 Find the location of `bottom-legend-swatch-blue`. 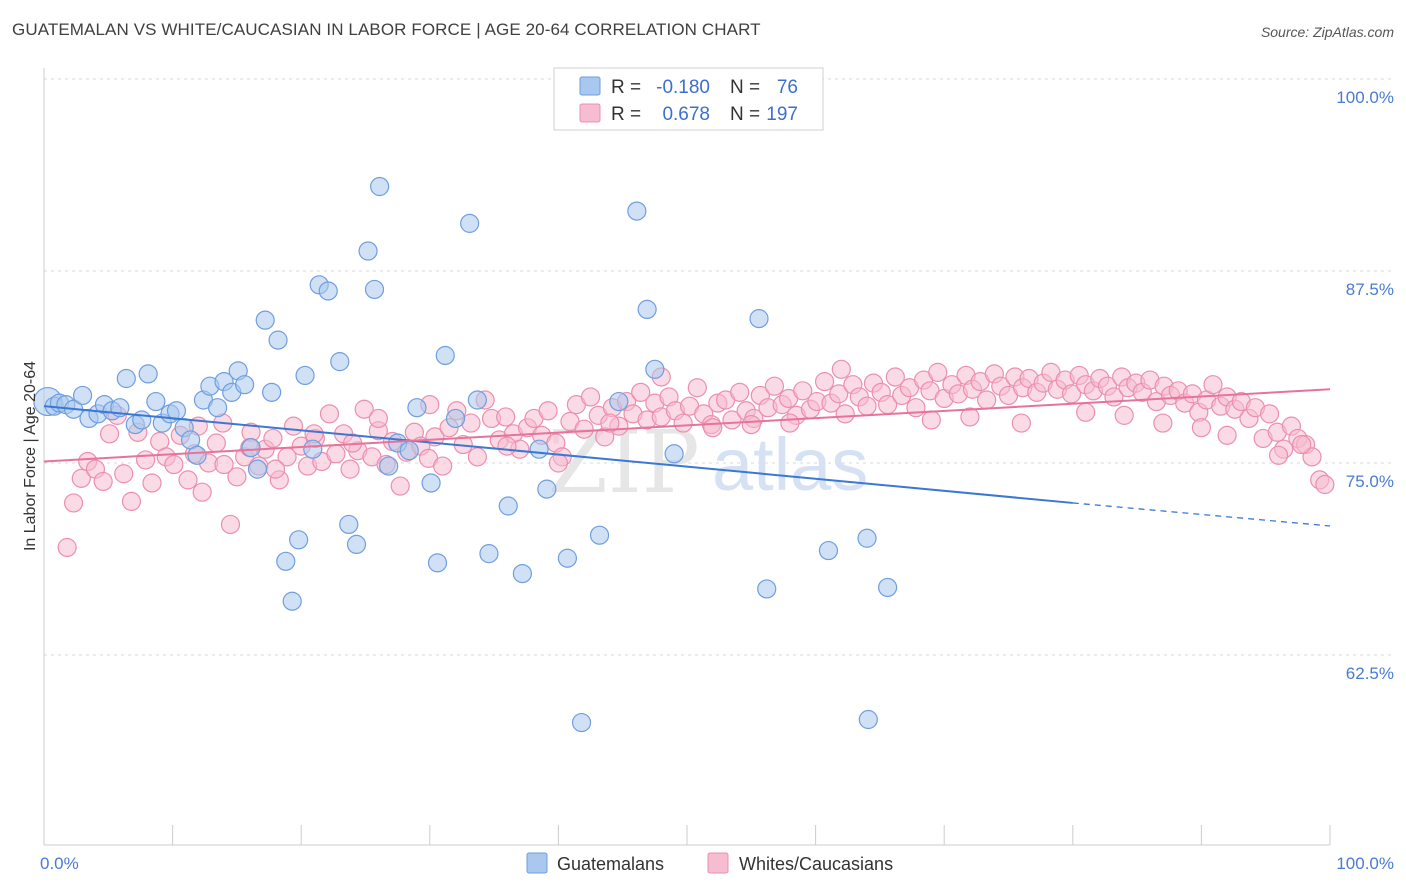

bottom-legend-swatch-blue is located at coordinates (537, 863).